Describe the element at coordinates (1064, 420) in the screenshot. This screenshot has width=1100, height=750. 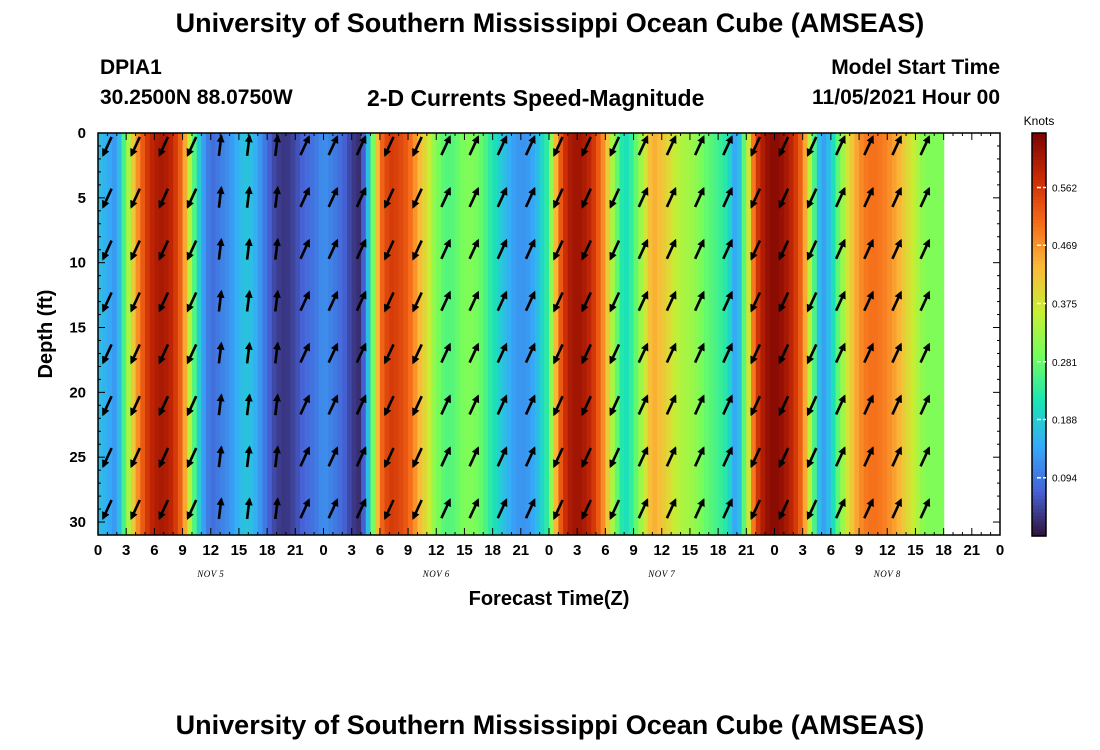
I see `colorbar-tick-label: 0.188` at that location.